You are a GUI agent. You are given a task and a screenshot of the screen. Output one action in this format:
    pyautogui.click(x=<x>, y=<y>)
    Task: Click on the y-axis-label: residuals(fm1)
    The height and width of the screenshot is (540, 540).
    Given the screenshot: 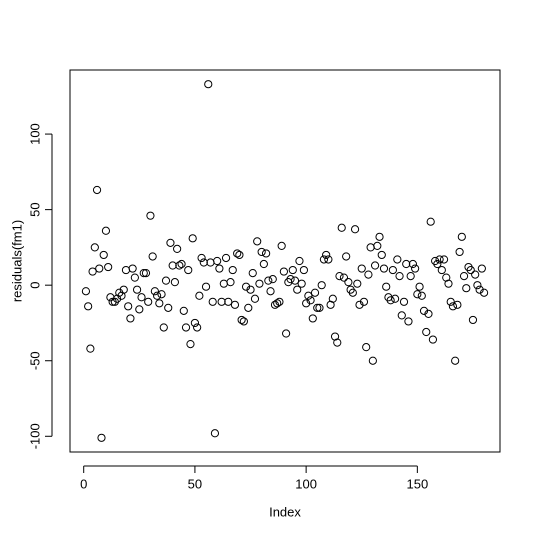 What is the action you would take?
    pyautogui.click(x=16, y=261)
    